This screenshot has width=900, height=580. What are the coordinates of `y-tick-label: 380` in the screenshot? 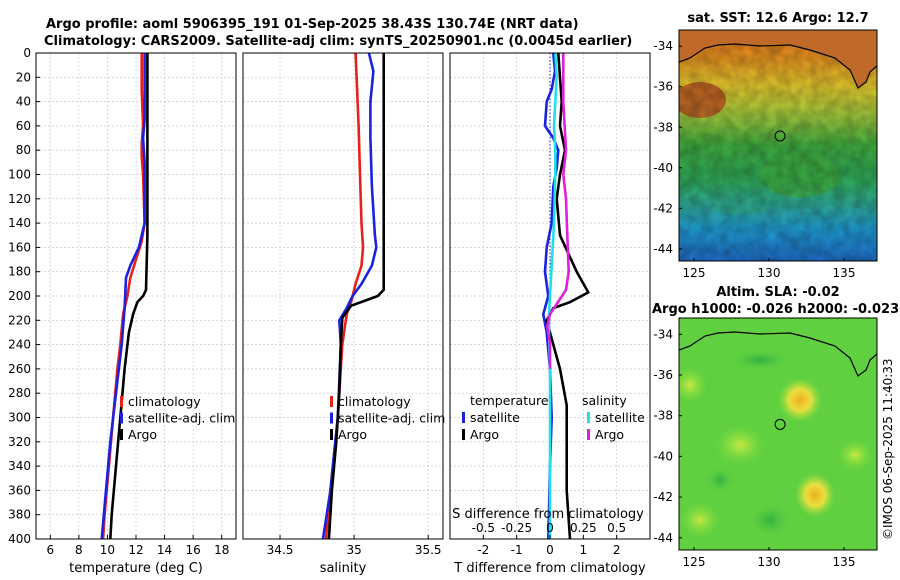 It's located at (19, 515).